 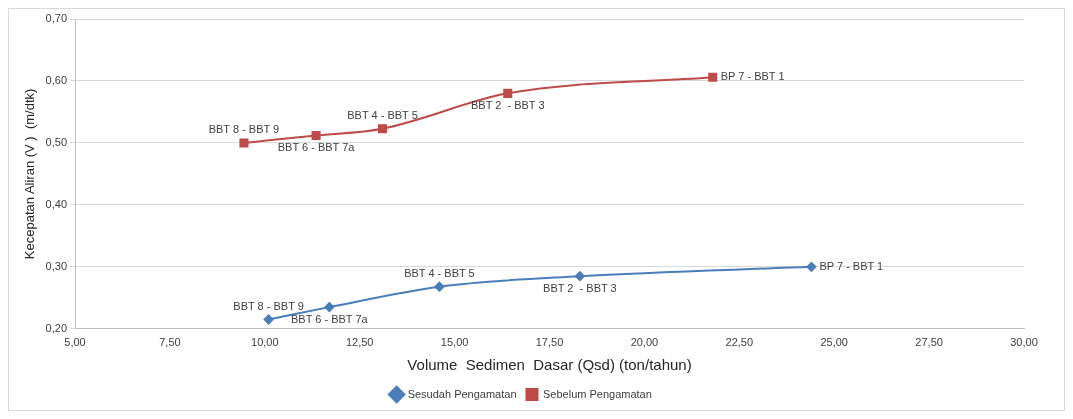 What do you see at coordinates (834, 342) in the screenshot?
I see `x-tick-label: 25,00` at bounding box center [834, 342].